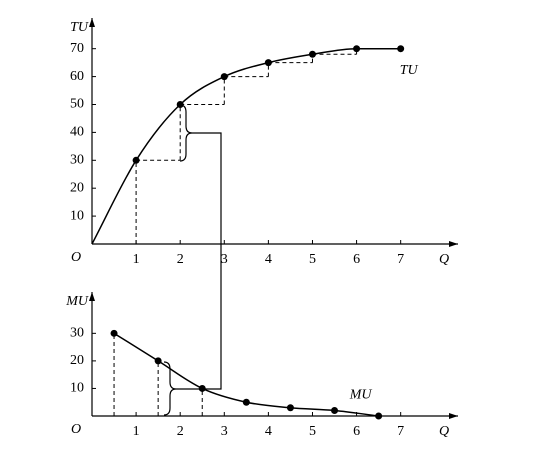 The height and width of the screenshot is (457, 535). I want to click on connector, so click(199, 261).